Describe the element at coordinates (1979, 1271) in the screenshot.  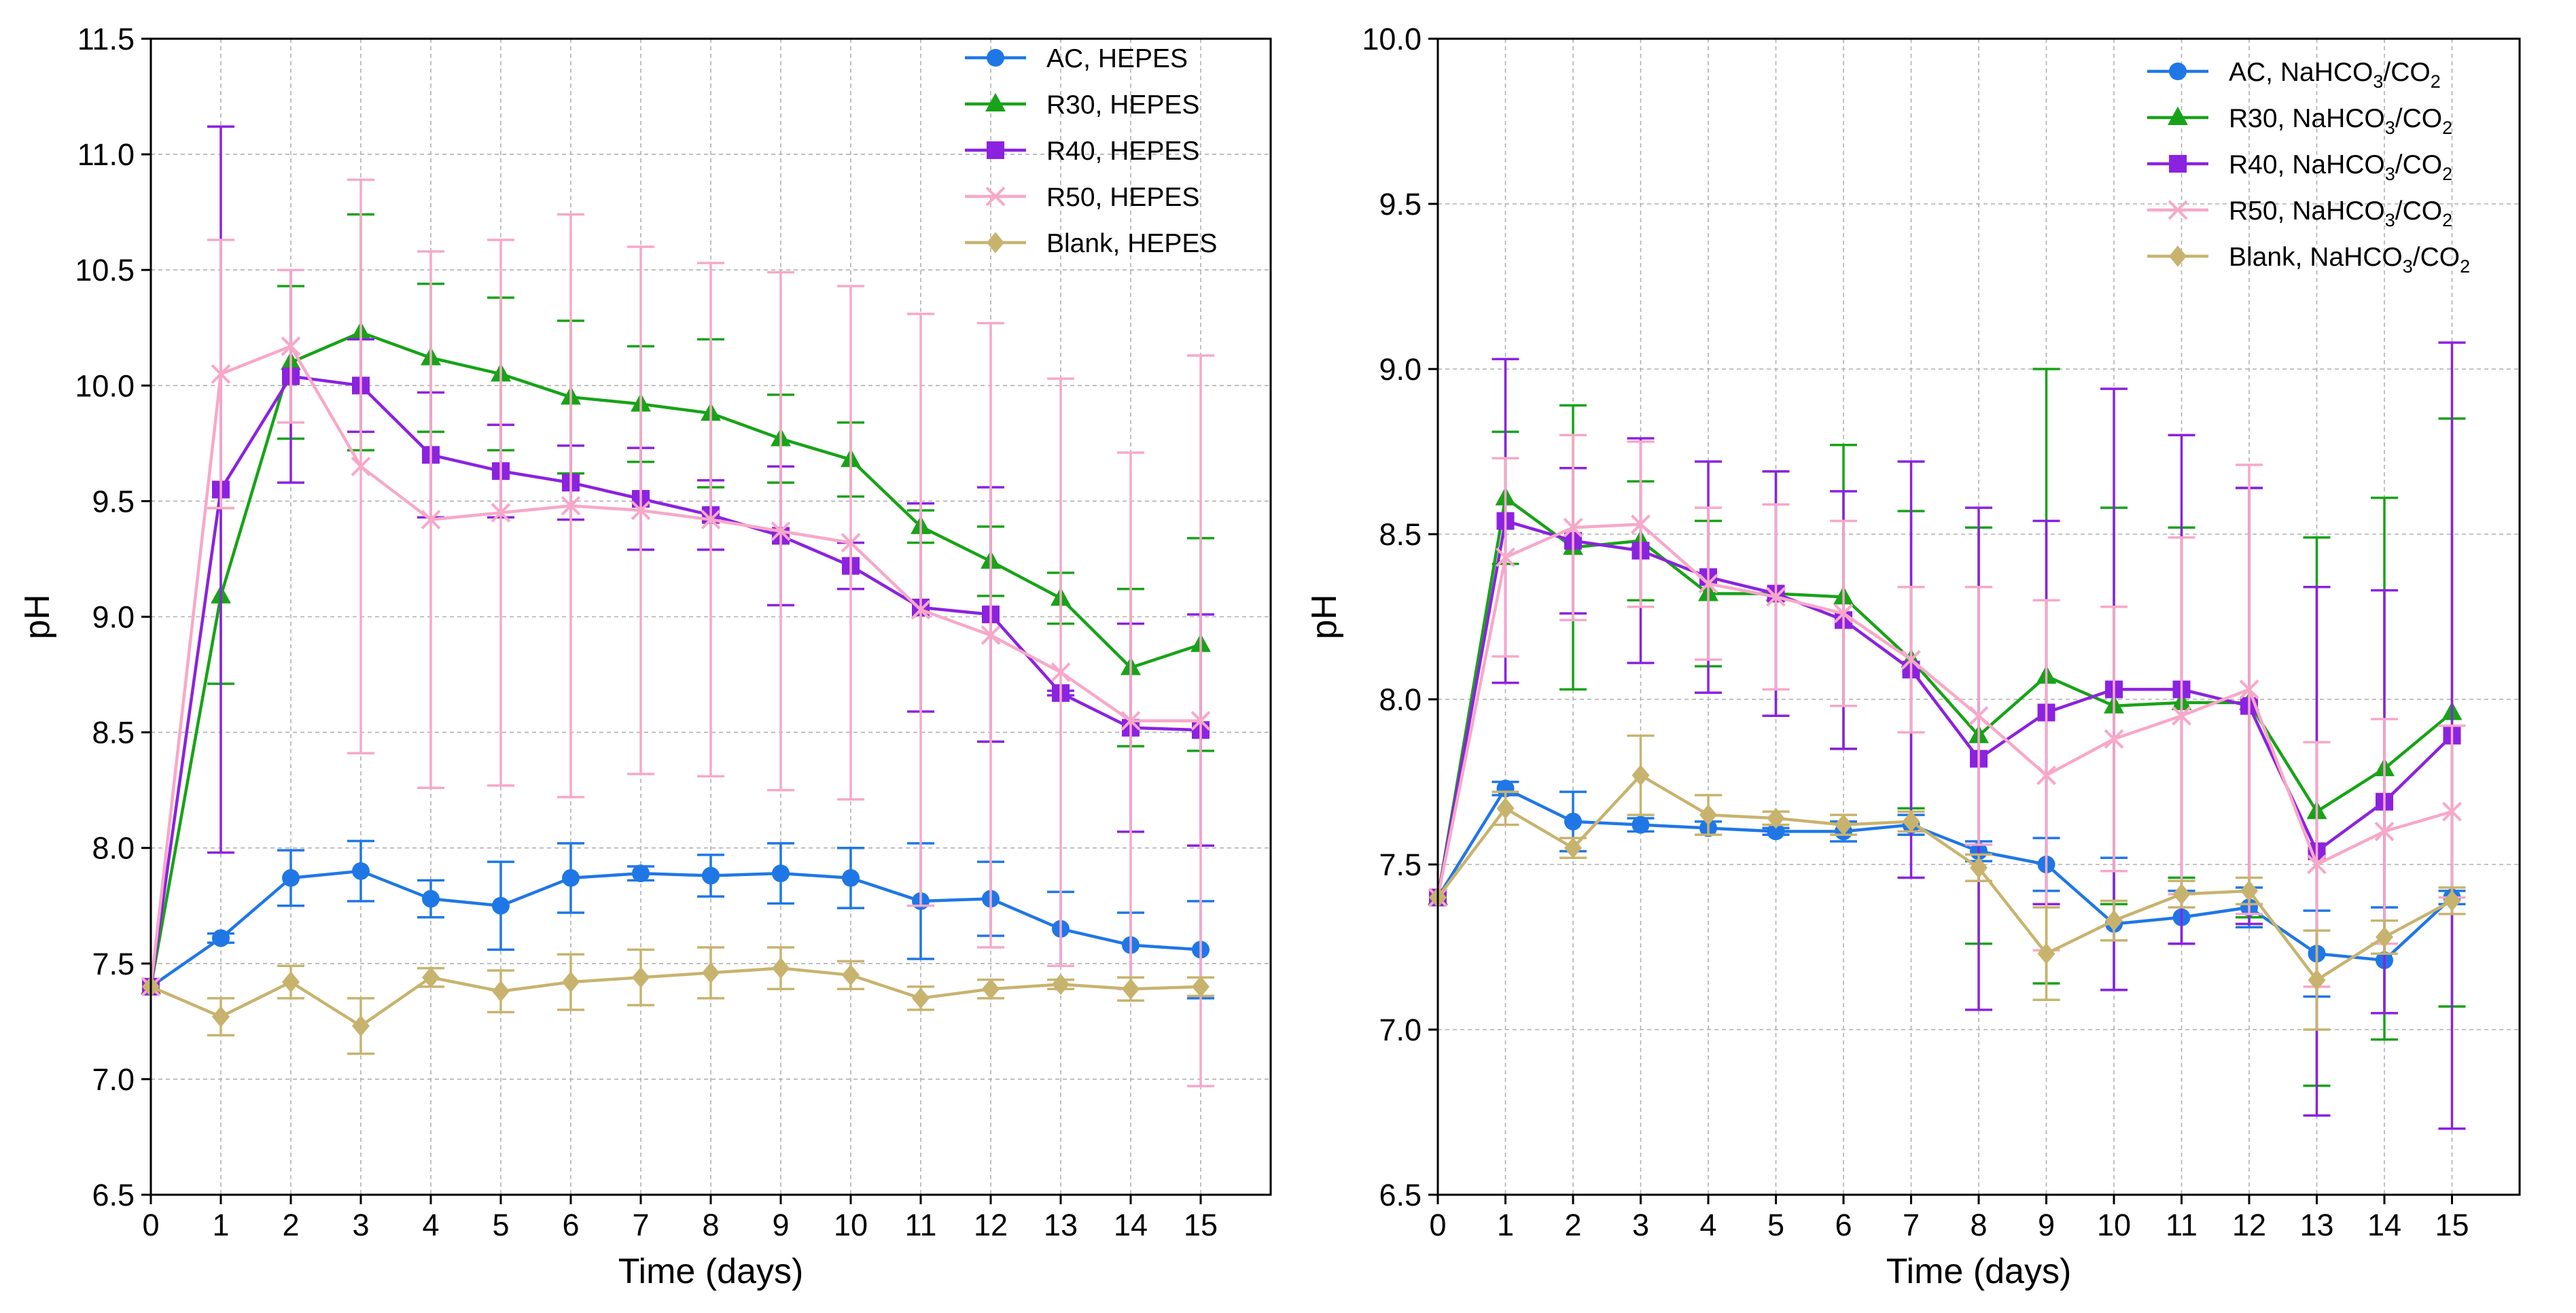
I see `x-axis-label: Time (days)` at that location.